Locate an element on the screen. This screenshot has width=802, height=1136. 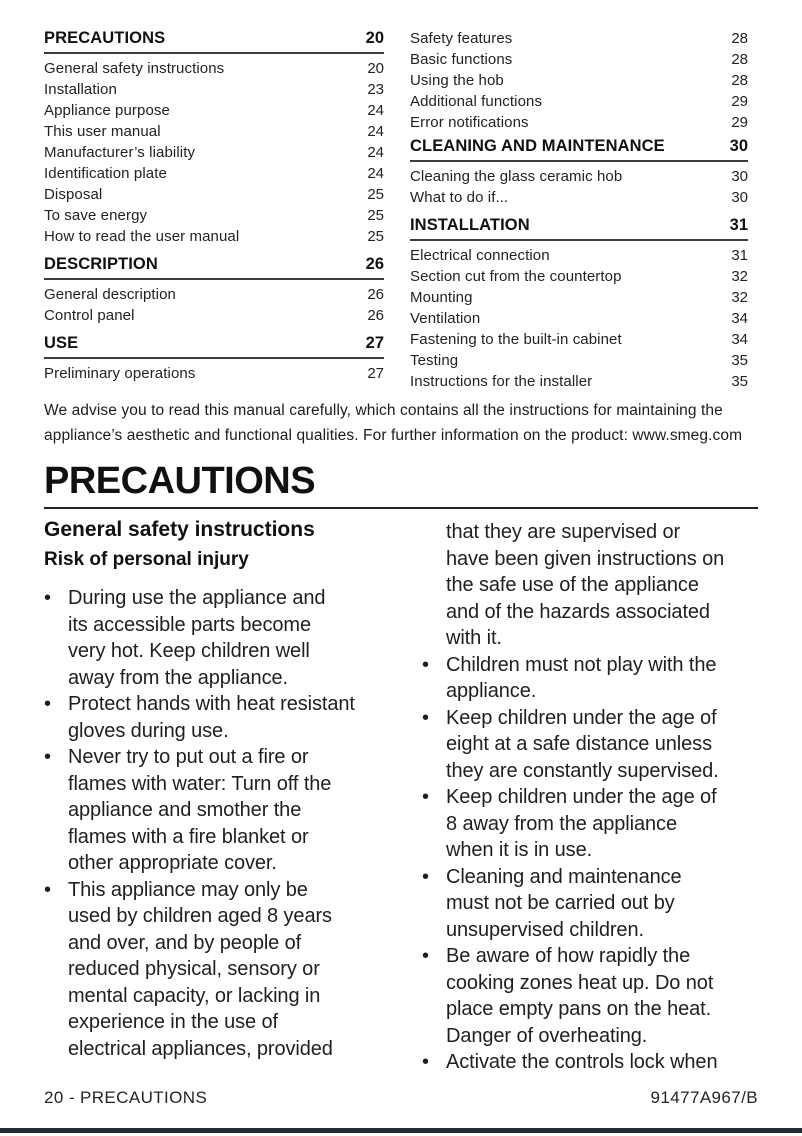
toc-label: Installation is located at coordinates (80, 89).